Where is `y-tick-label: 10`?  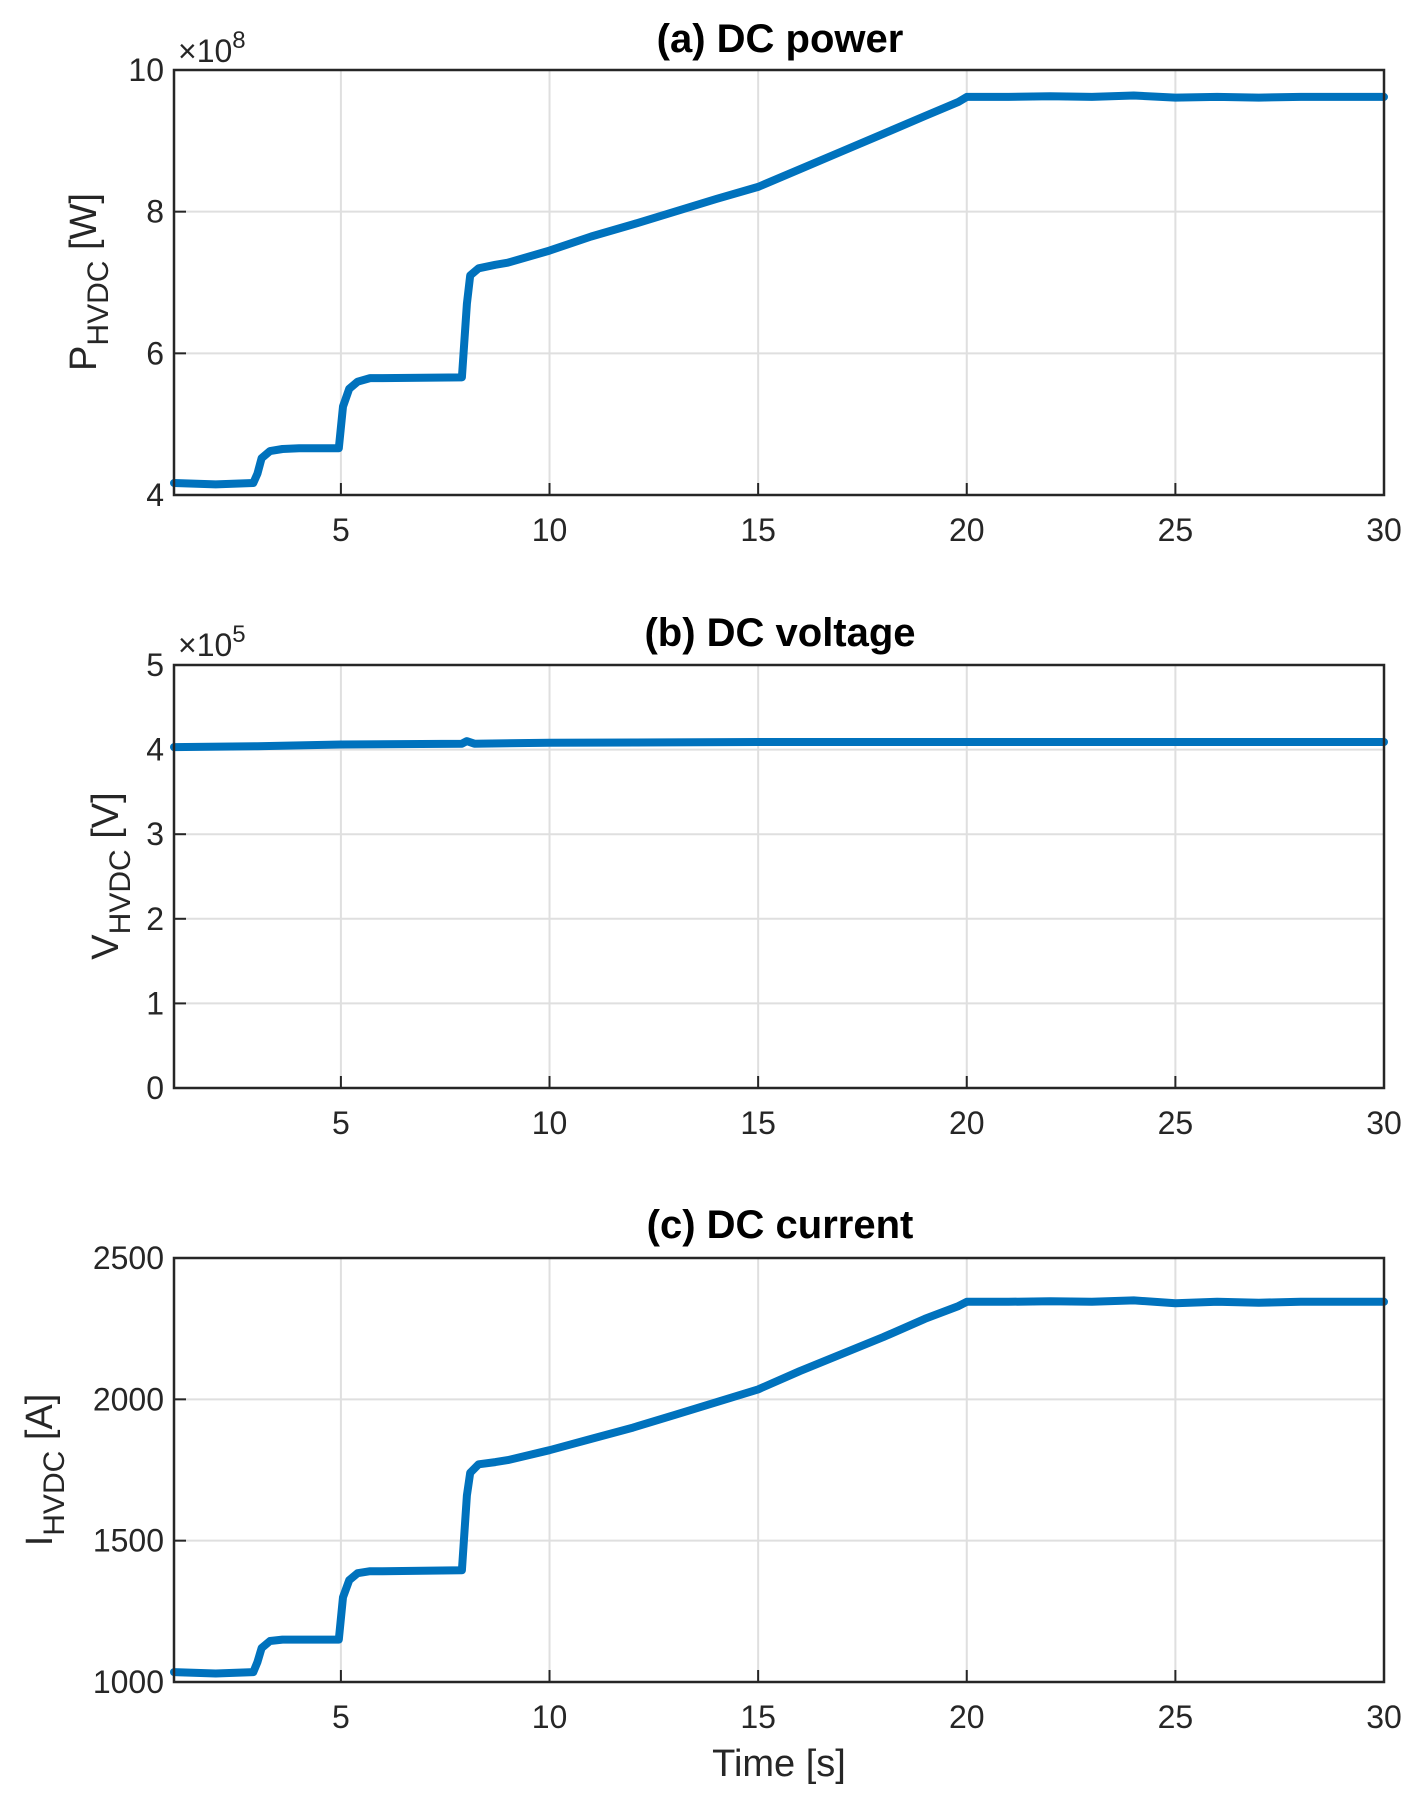
y-tick-label: 10 is located at coordinates (146, 70).